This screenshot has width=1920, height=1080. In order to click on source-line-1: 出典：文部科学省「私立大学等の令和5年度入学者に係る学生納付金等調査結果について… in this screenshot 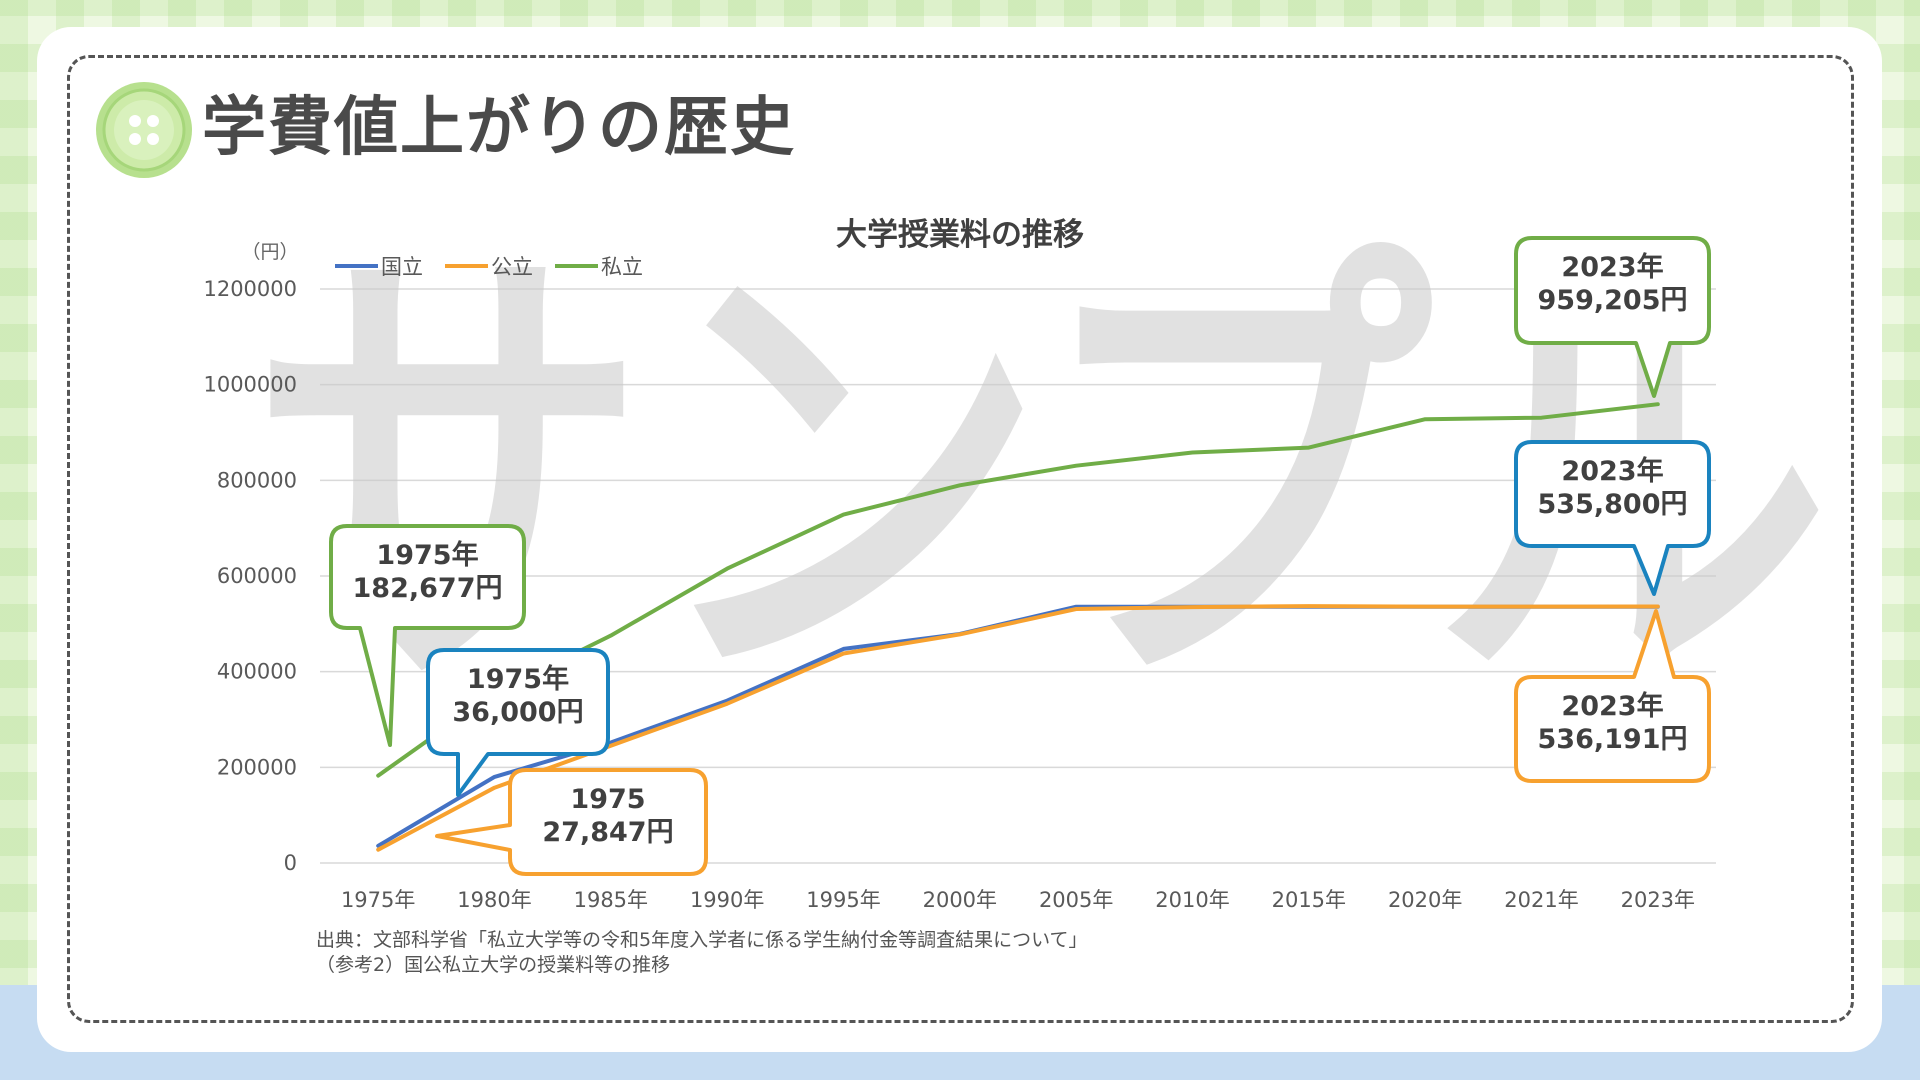, I will do `click(702, 940)`.